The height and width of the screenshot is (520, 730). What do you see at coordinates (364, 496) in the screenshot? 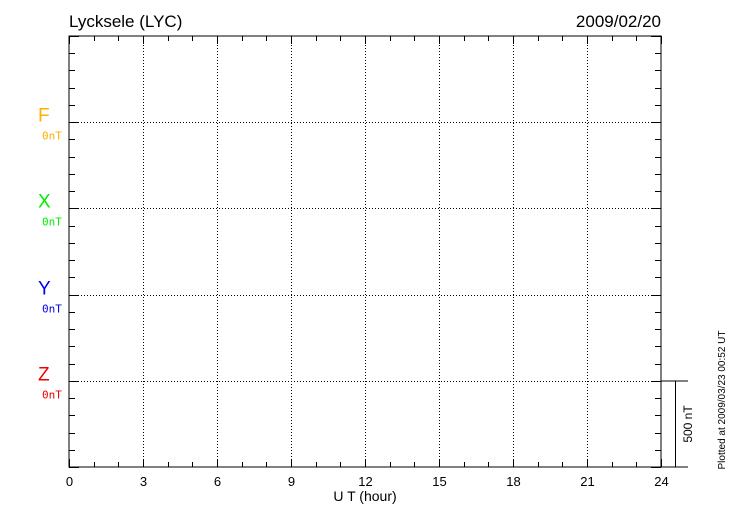
I see `x-axis-label: U T (hour)` at bounding box center [364, 496].